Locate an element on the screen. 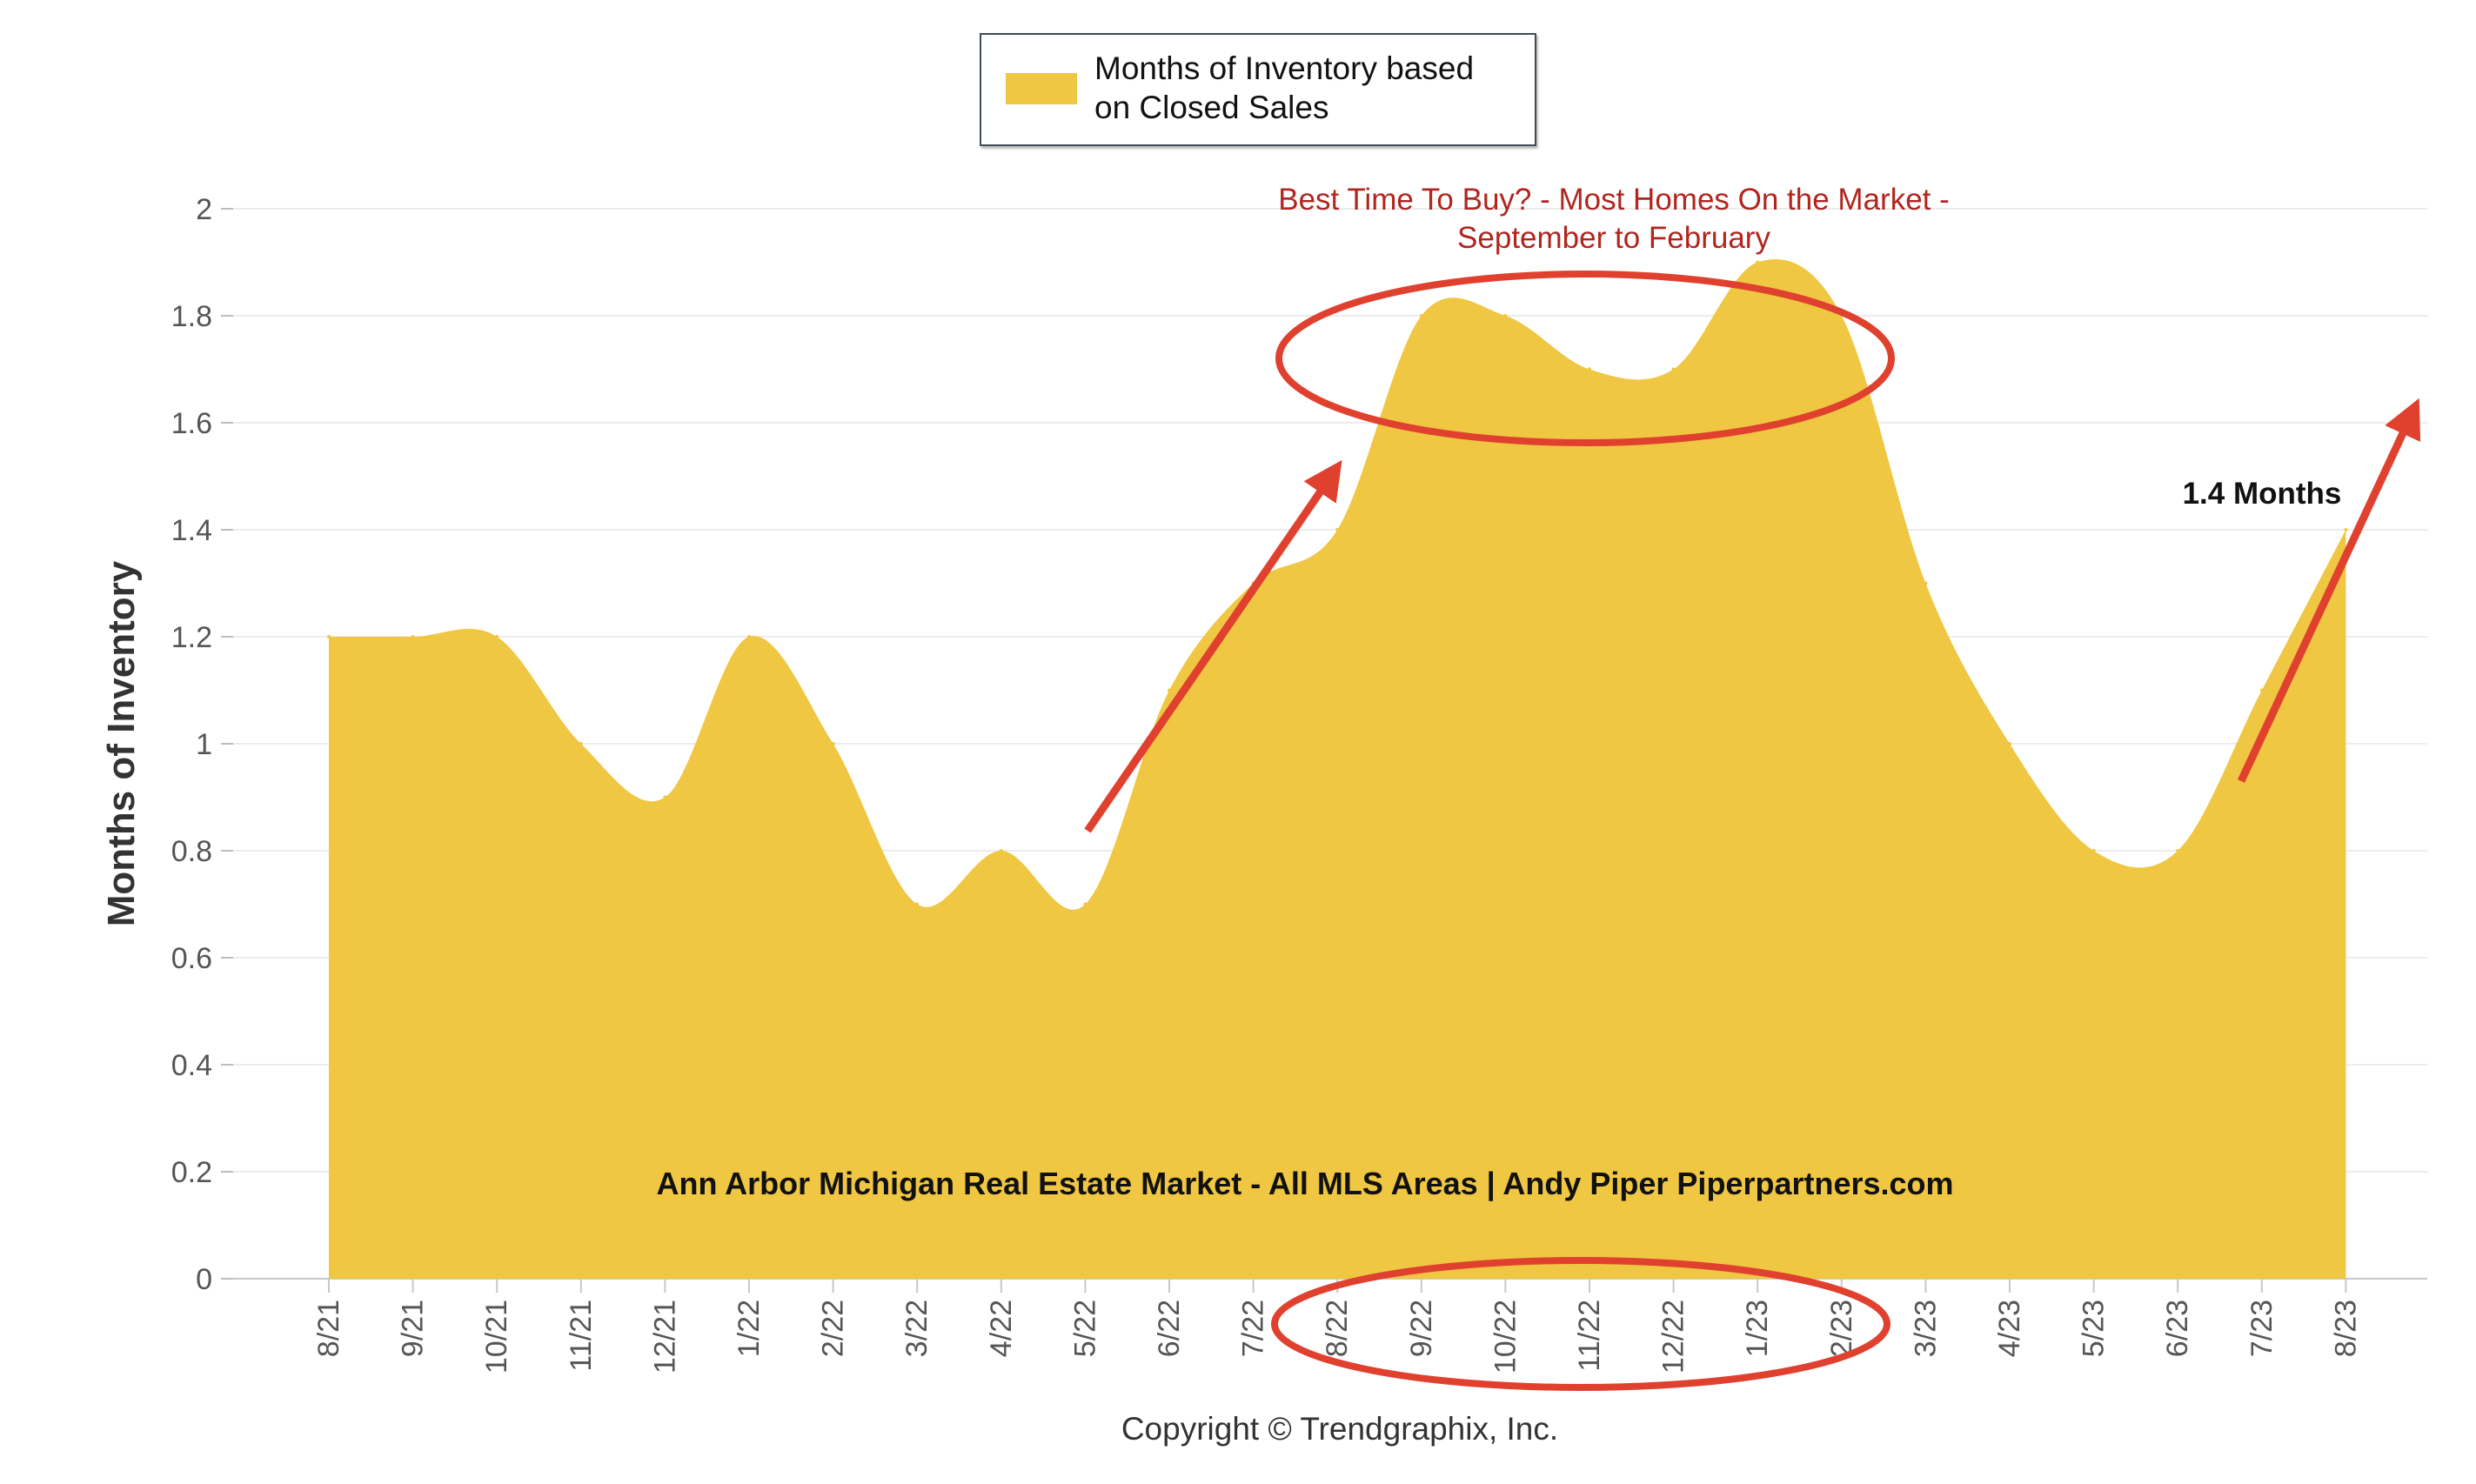 Image resolution: width=2476 pixels, height=1484 pixels. y-tick-label: 1 is located at coordinates (204, 744).